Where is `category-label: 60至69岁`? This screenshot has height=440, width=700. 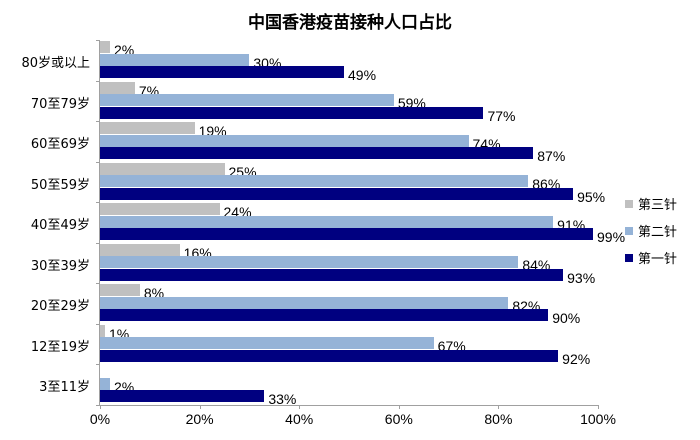 category-label: 60至69岁 is located at coordinates (60, 144).